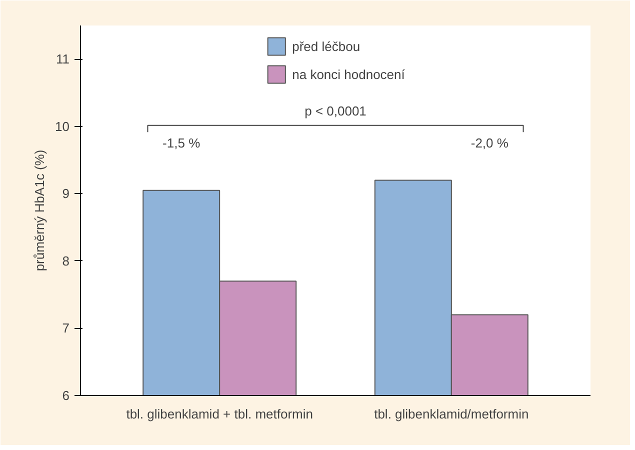  Describe the element at coordinates (62, 126) in the screenshot. I see `y-tick-label: 10` at that location.